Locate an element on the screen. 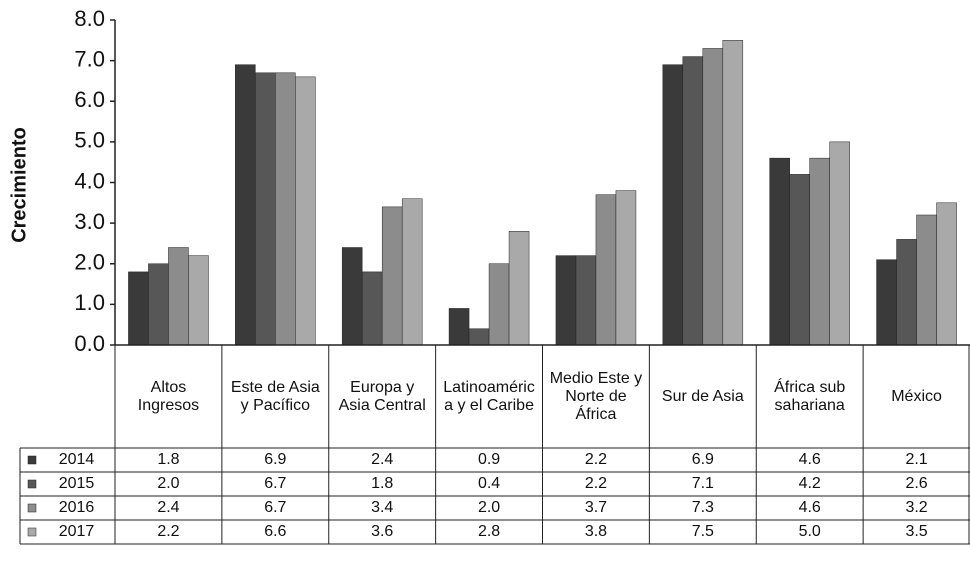 This screenshot has height=577, width=970. legend-label: 2015 is located at coordinates (76, 483).